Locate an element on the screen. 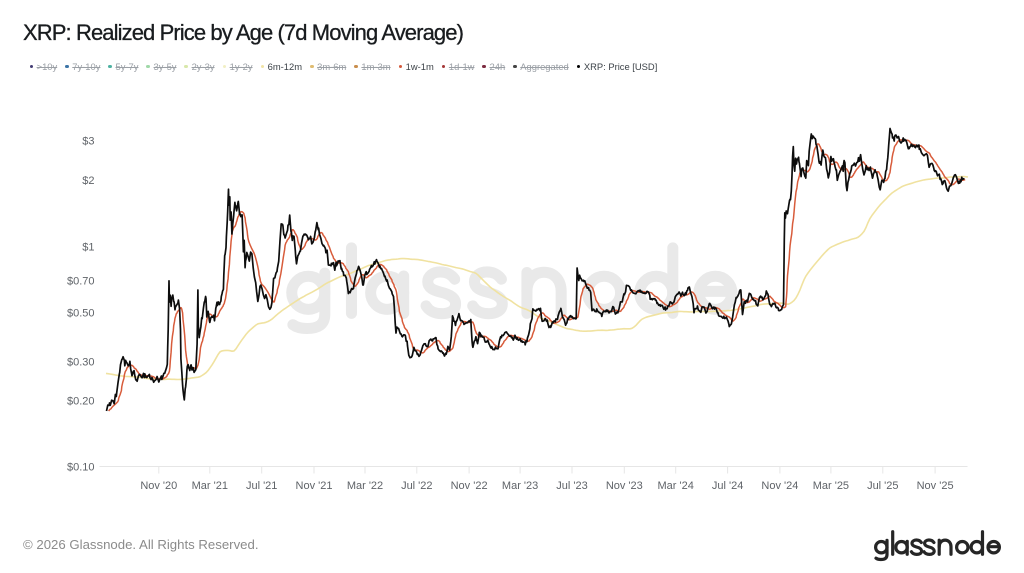 This screenshot has height=573, width=1024. svg-text: Mar '22 is located at coordinates (365, 486).